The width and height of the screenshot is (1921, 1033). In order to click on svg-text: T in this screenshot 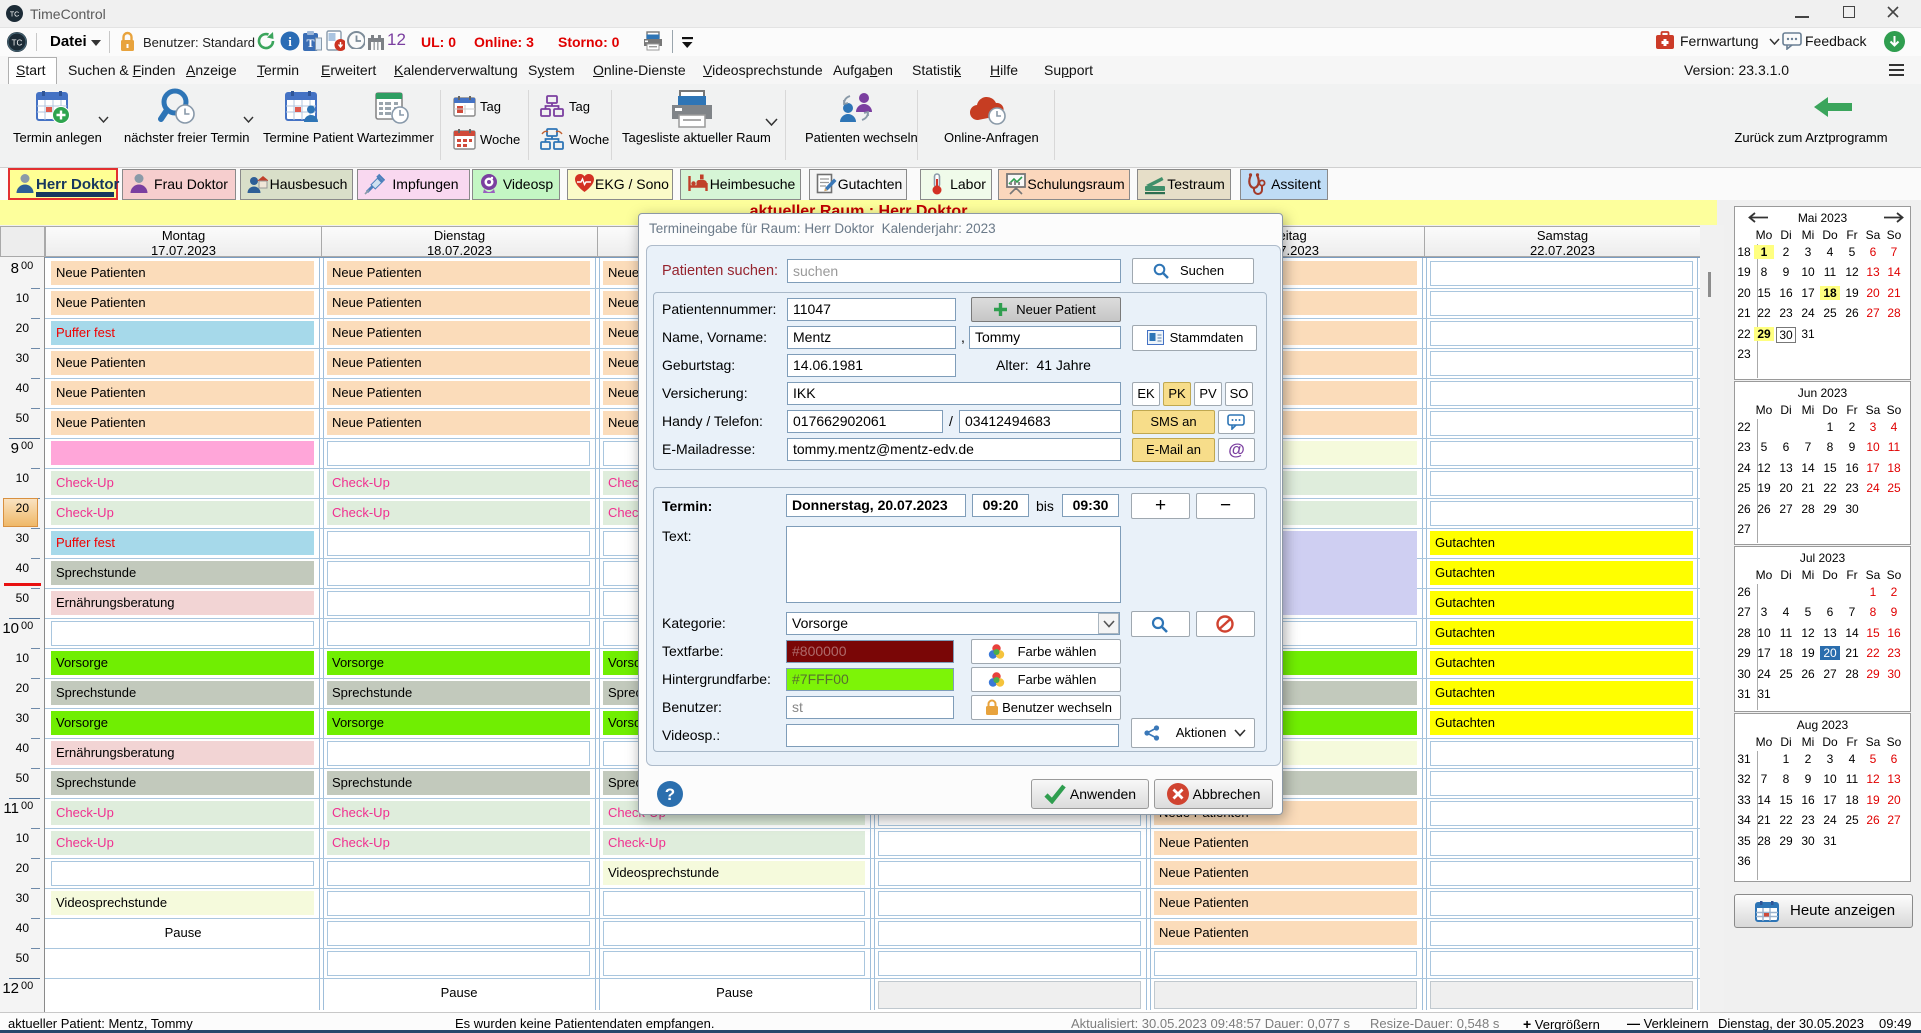, I will do `click(310, 43)`.